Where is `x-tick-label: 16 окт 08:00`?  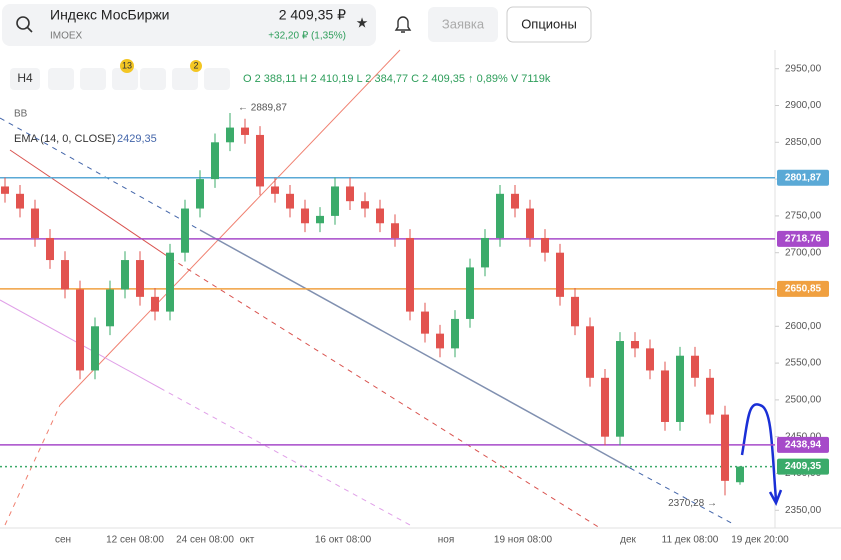
x-tick-label: 16 окт 08:00 is located at coordinates (343, 540).